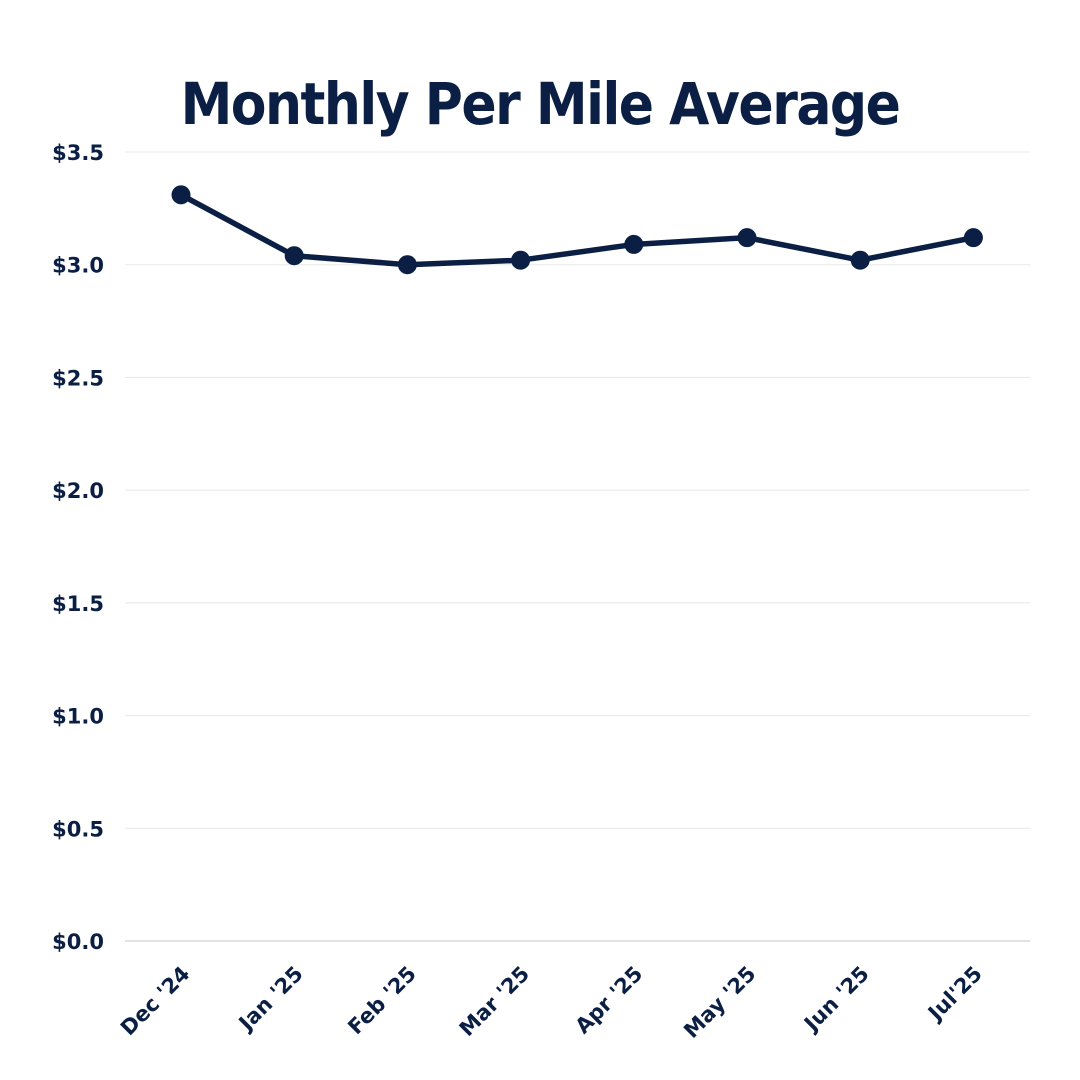 This screenshot has height=1080, width=1080. I want to click on x-tick-label: Jul'25, so click(954, 994).